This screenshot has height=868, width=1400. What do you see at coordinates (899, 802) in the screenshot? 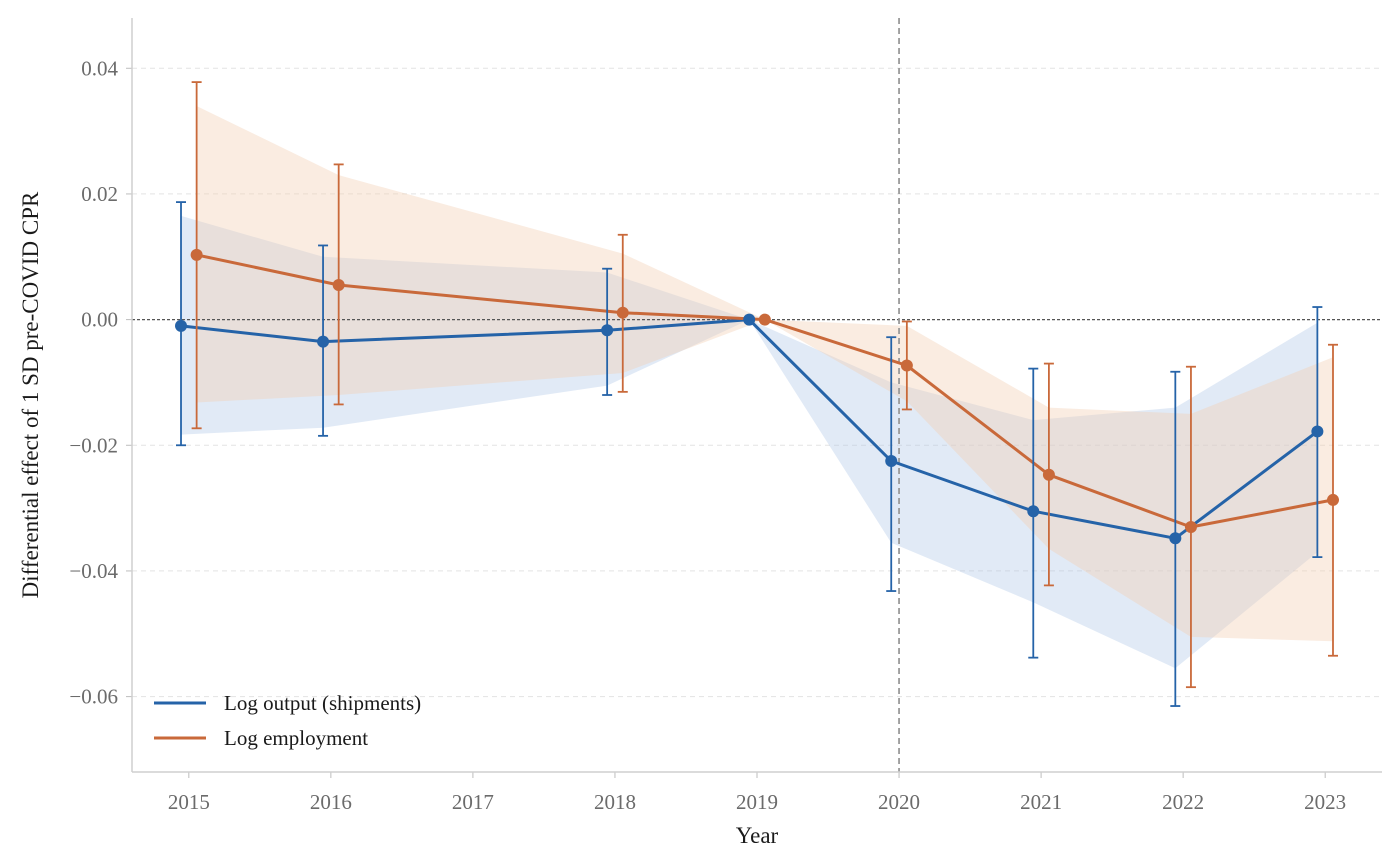
I see `x-tick-label: 2020` at bounding box center [899, 802].